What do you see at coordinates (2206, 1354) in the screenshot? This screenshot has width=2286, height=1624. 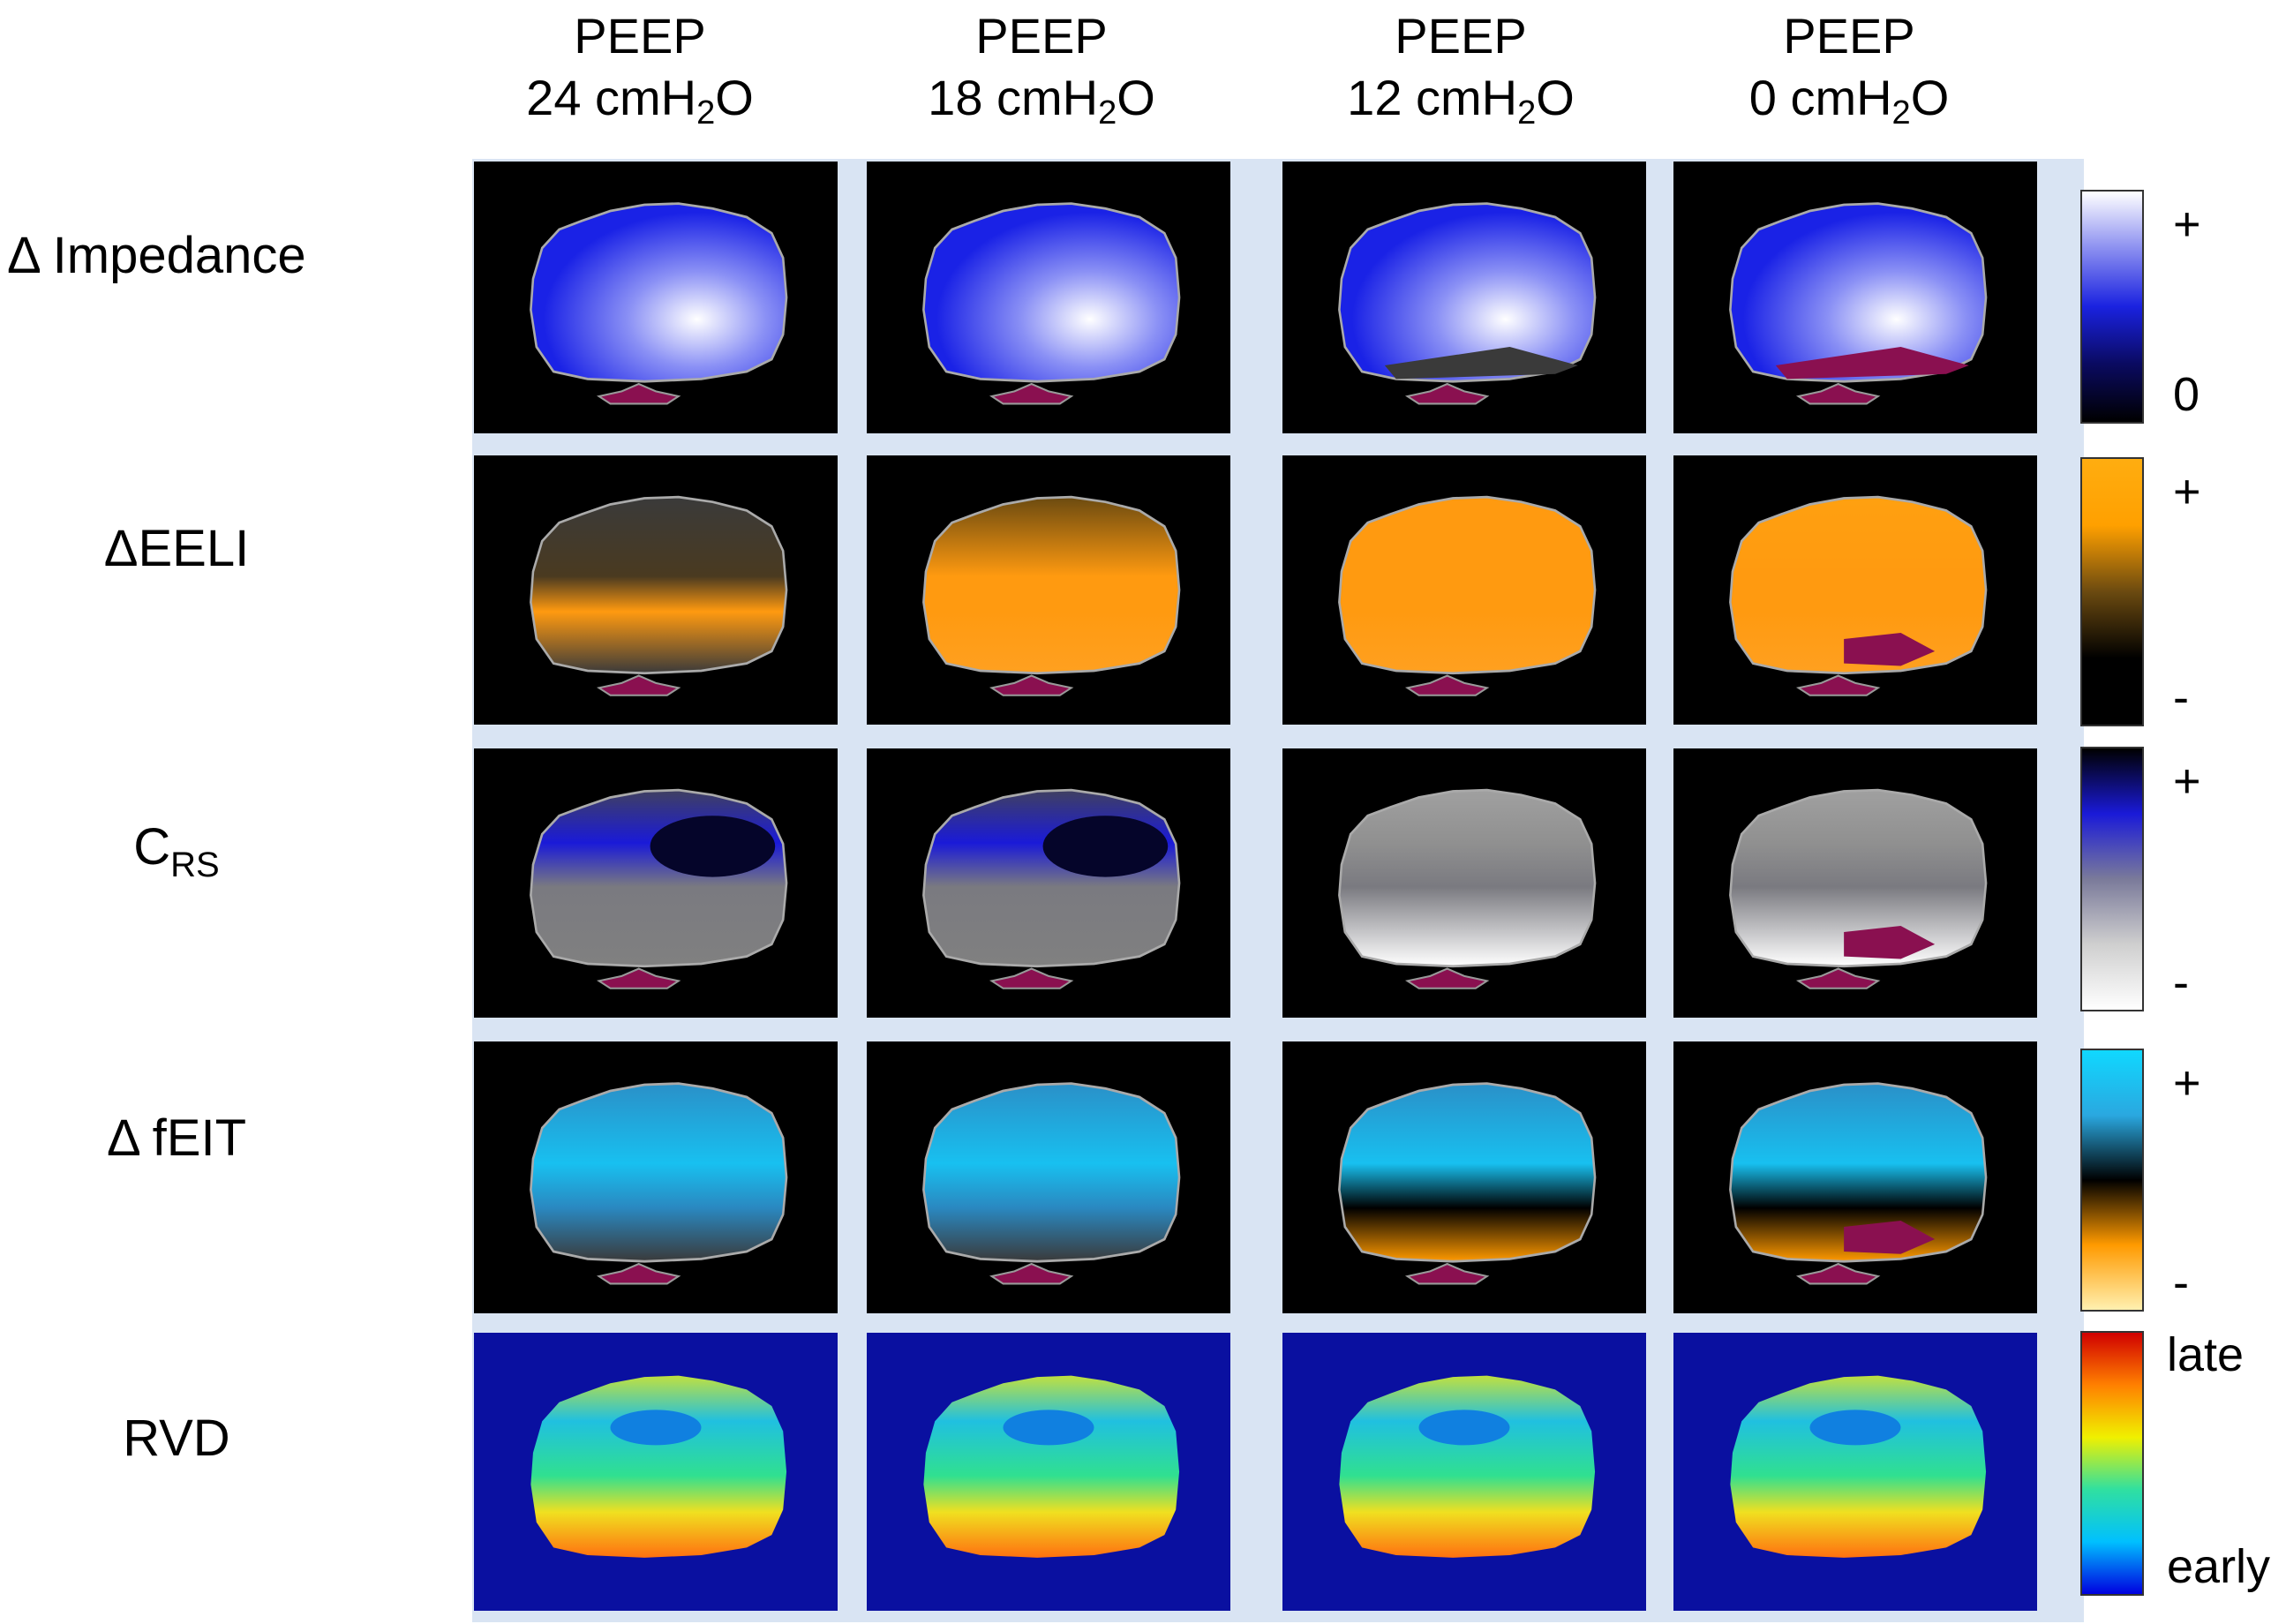 I see `colorbar-top-label: late` at bounding box center [2206, 1354].